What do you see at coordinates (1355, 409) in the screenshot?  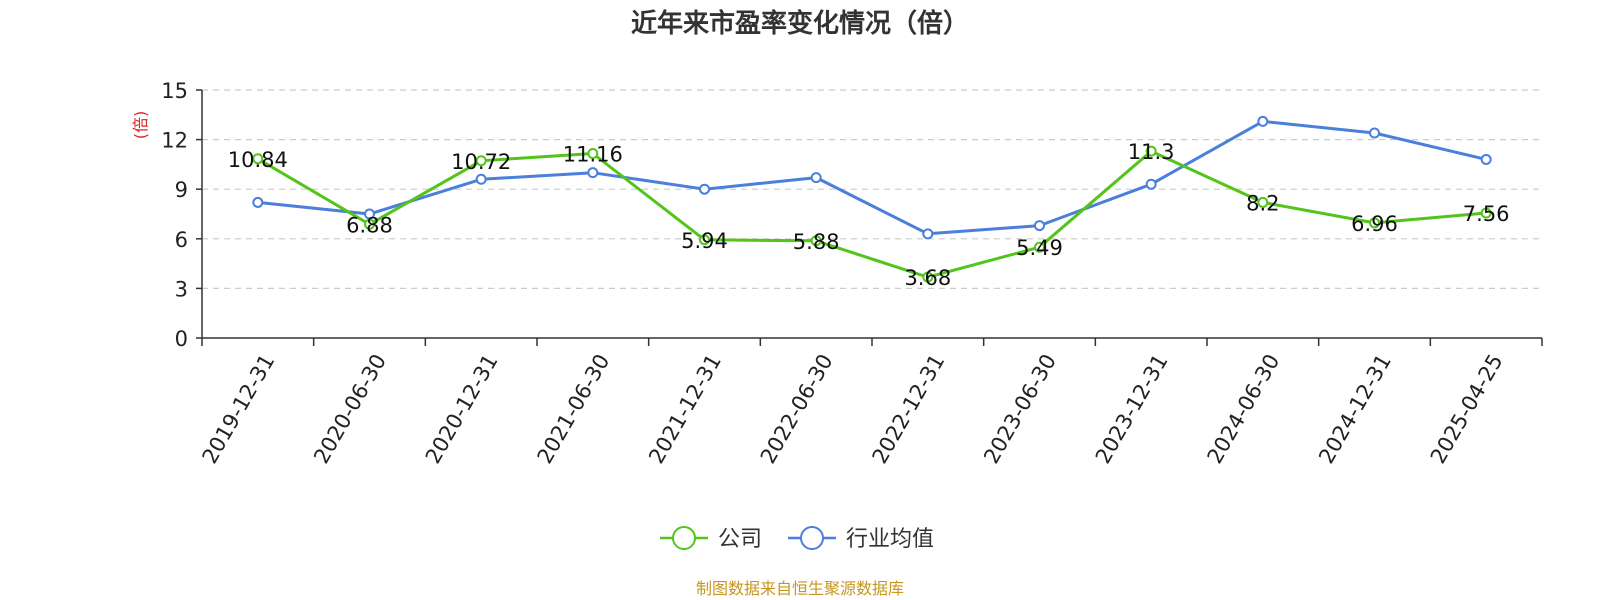 I see `x-tick-label: 2024-12-31` at bounding box center [1355, 409].